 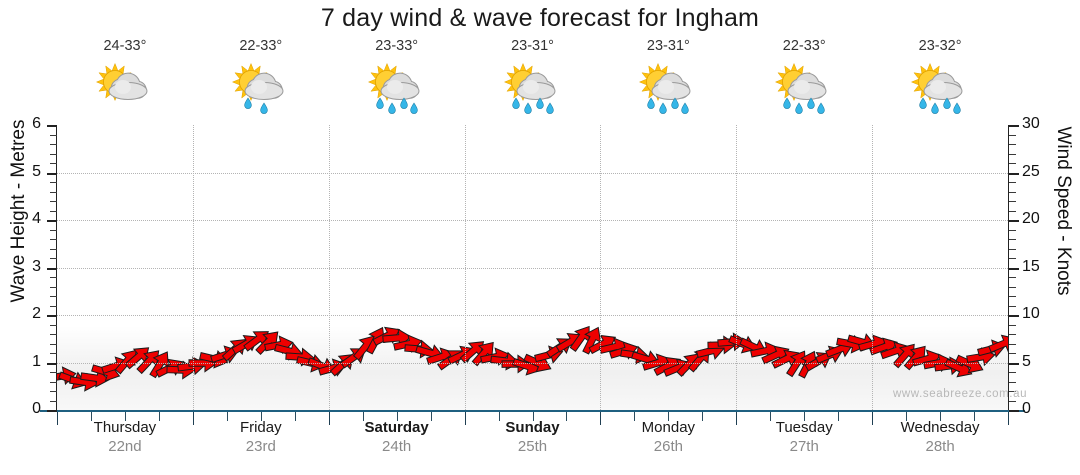 I want to click on left-axis-tick-label: 5, so click(x=36, y=171).